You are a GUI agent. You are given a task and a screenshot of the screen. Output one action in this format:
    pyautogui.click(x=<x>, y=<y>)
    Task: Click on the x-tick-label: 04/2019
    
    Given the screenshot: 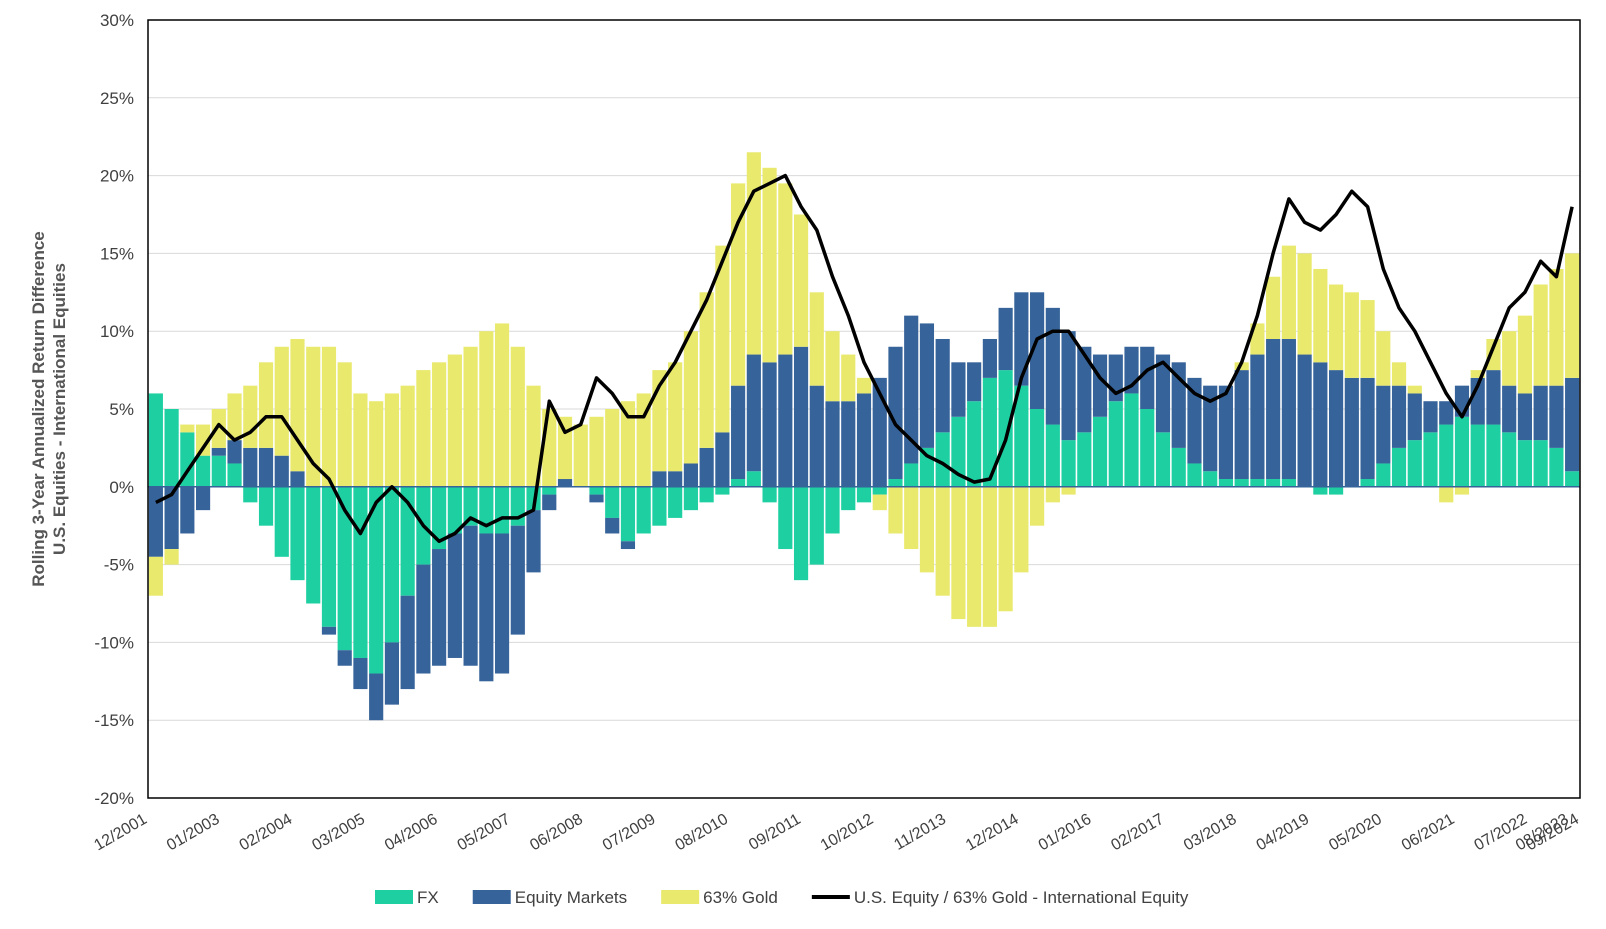 What is the action you would take?
    pyautogui.click(x=1283, y=833)
    